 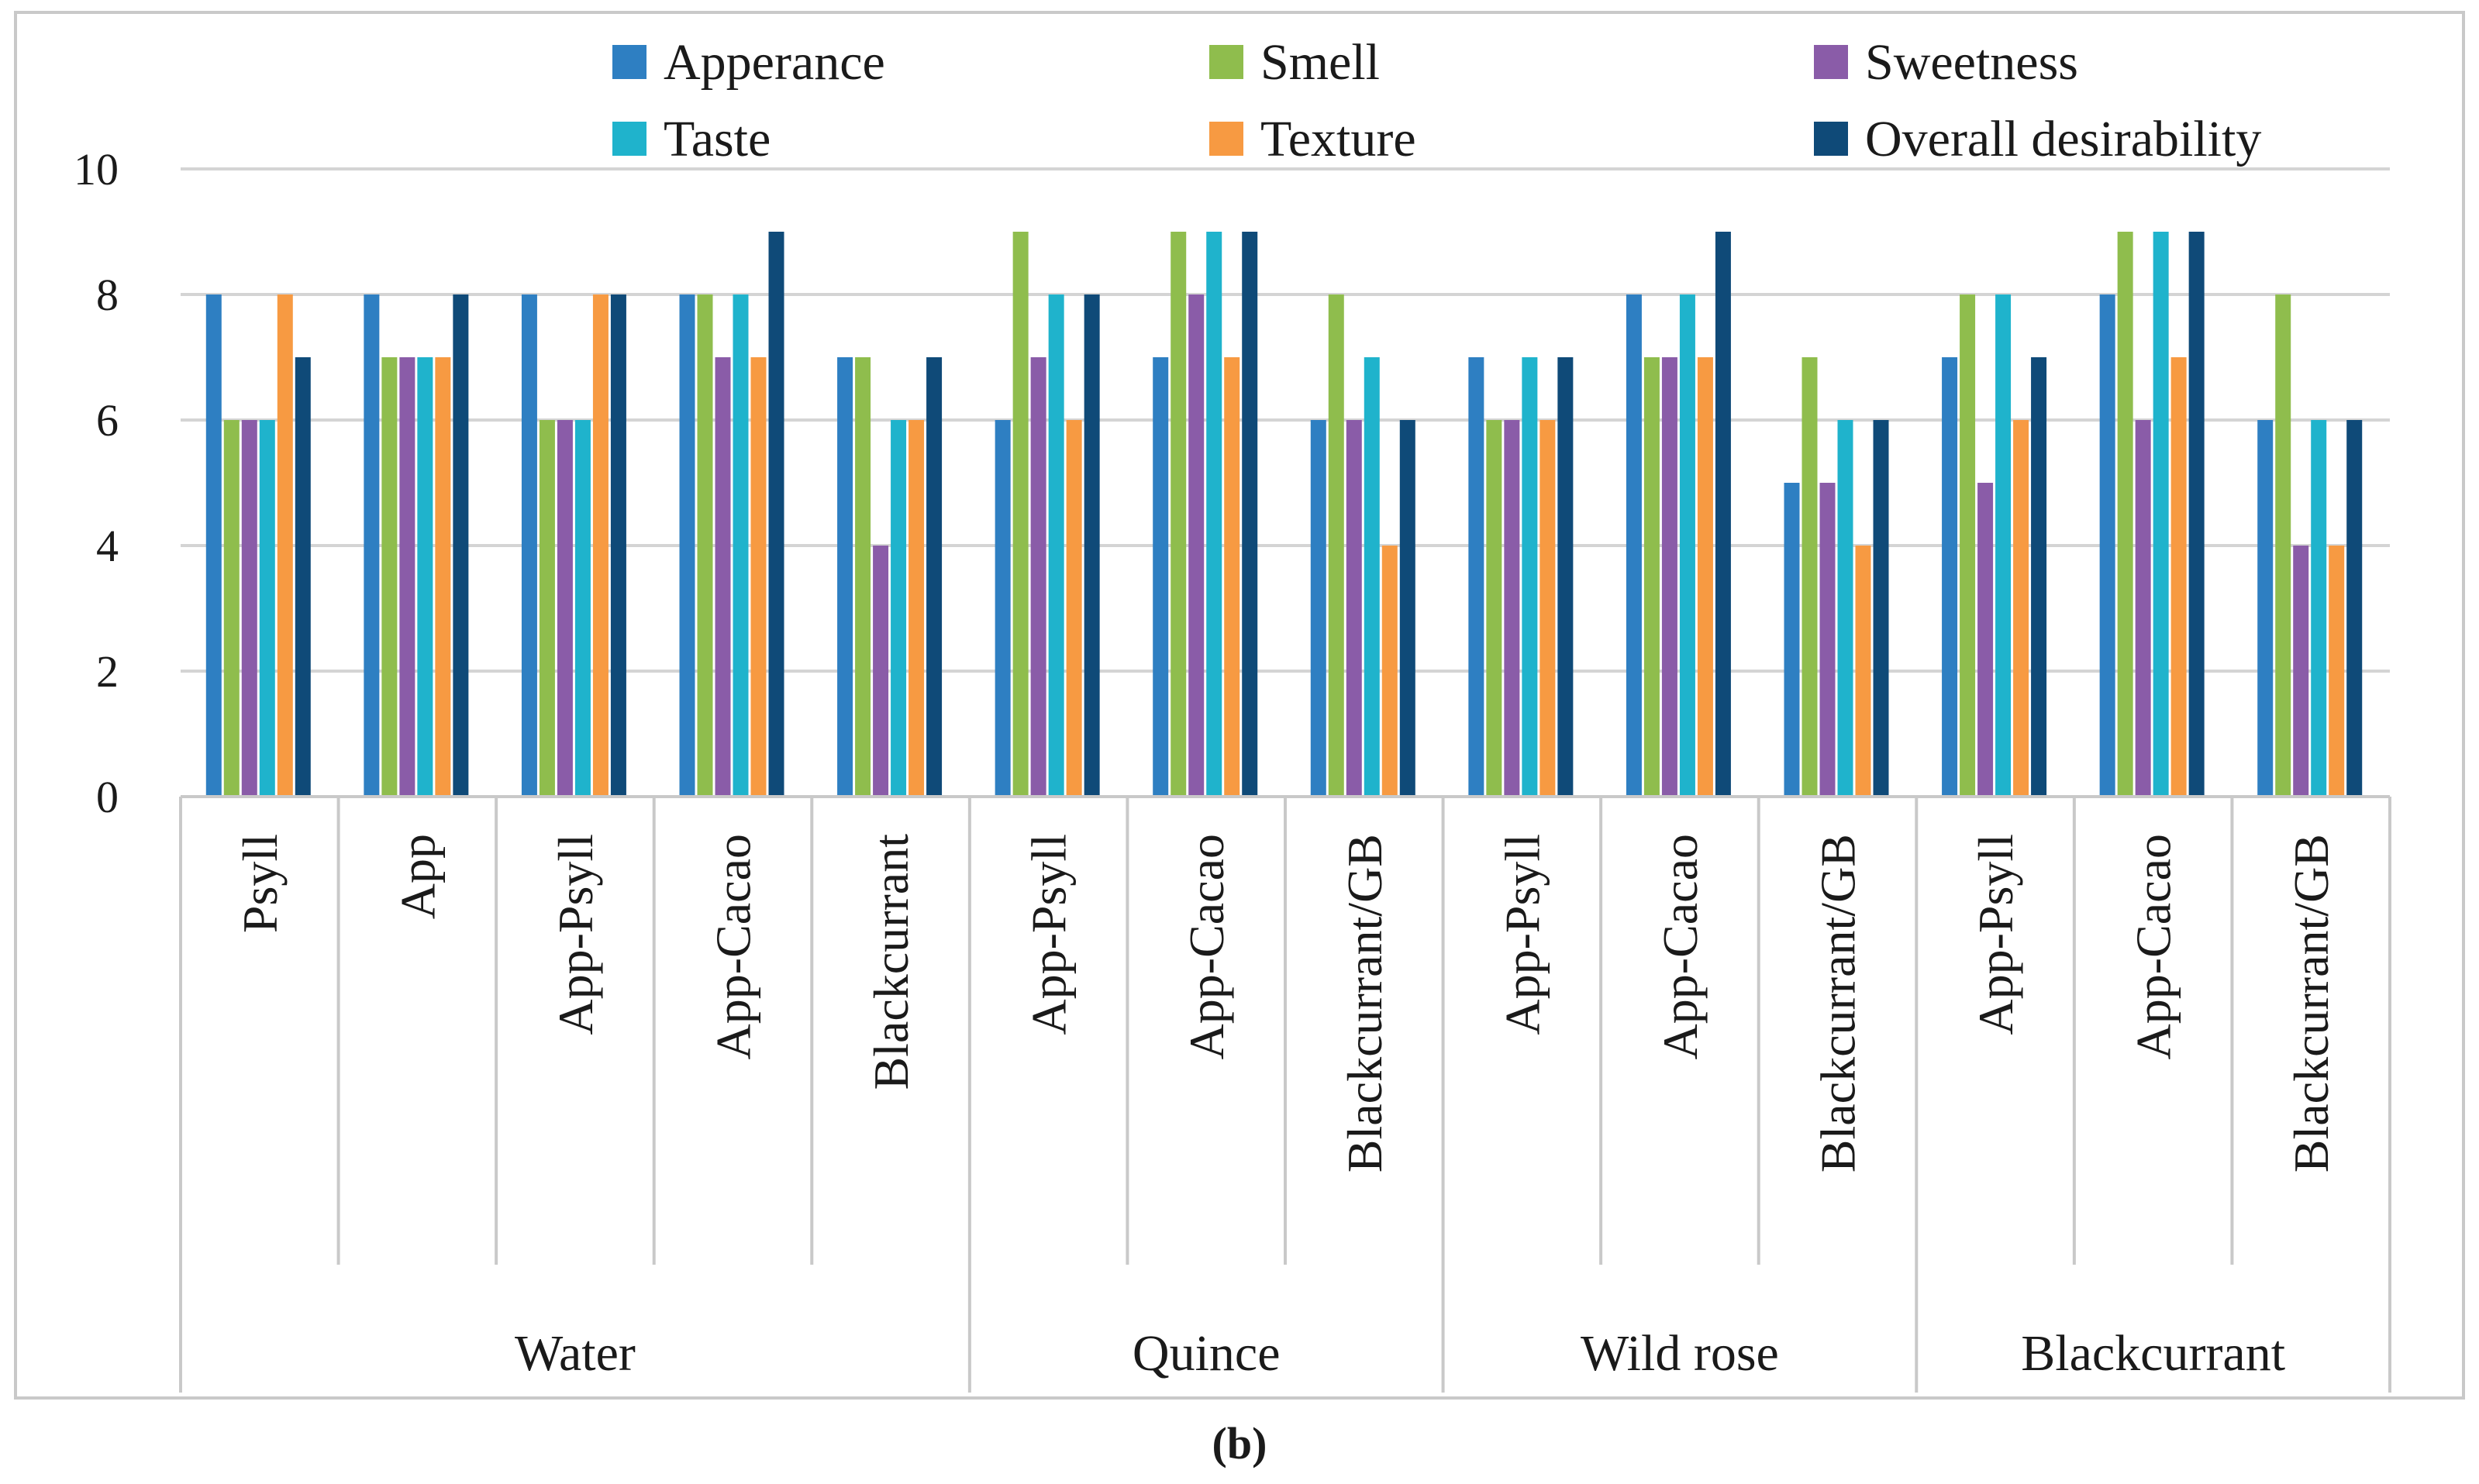 I want to click on legend-label: Sweetness, so click(x=1971, y=62).